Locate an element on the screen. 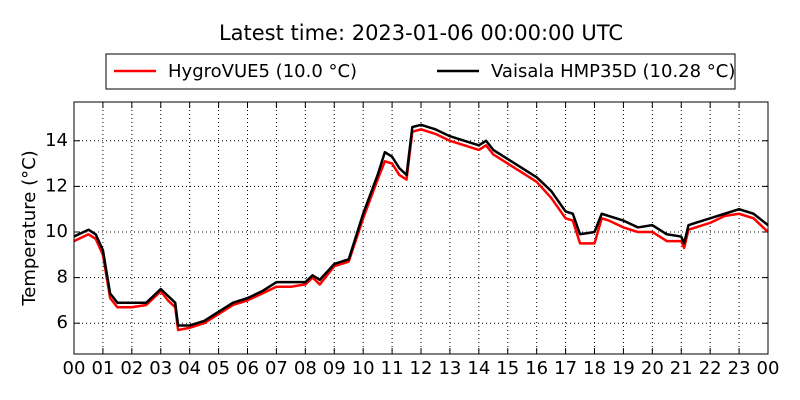 The height and width of the screenshot is (400, 800). x-tick-label: 15 is located at coordinates (507, 368).